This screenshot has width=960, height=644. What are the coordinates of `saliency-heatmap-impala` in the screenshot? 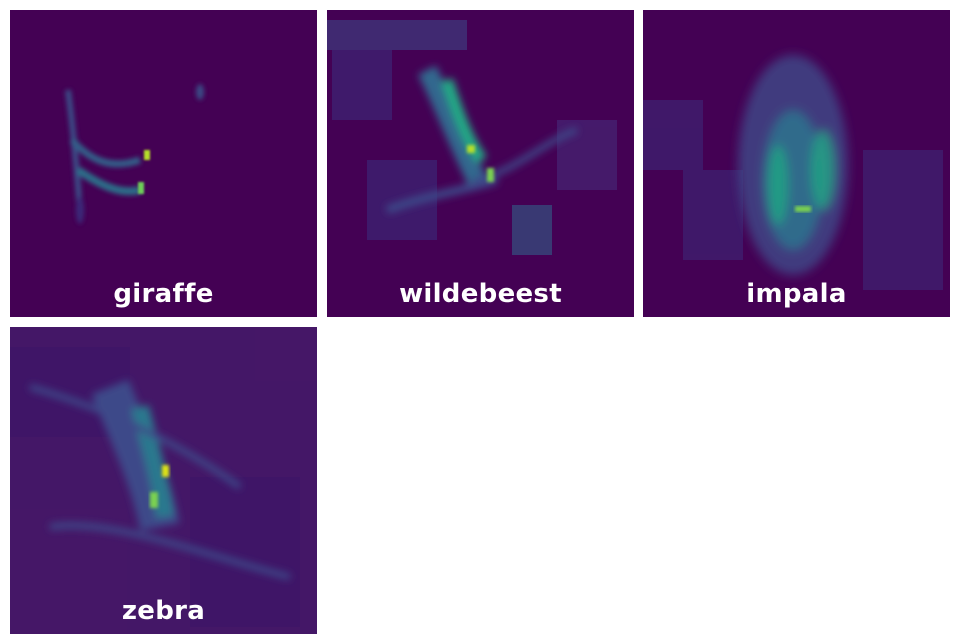 It's located at (793, 172).